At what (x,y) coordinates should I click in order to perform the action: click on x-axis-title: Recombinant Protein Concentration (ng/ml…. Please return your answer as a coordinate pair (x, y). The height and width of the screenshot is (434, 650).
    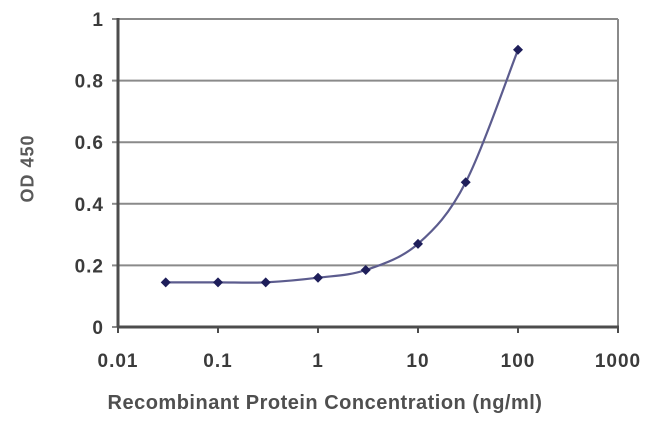
    Looking at the image, I should click on (325, 403).